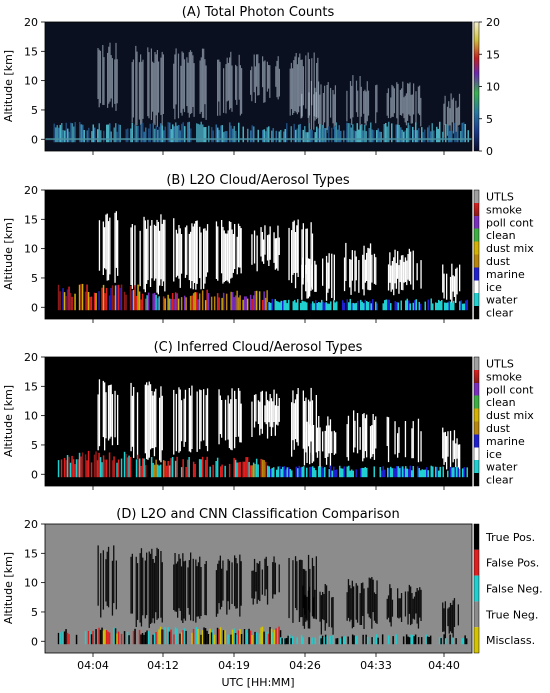 Image resolution: width=550 pixels, height=693 pixels. I want to click on panel-a-x-ticks, so click(268, 153).